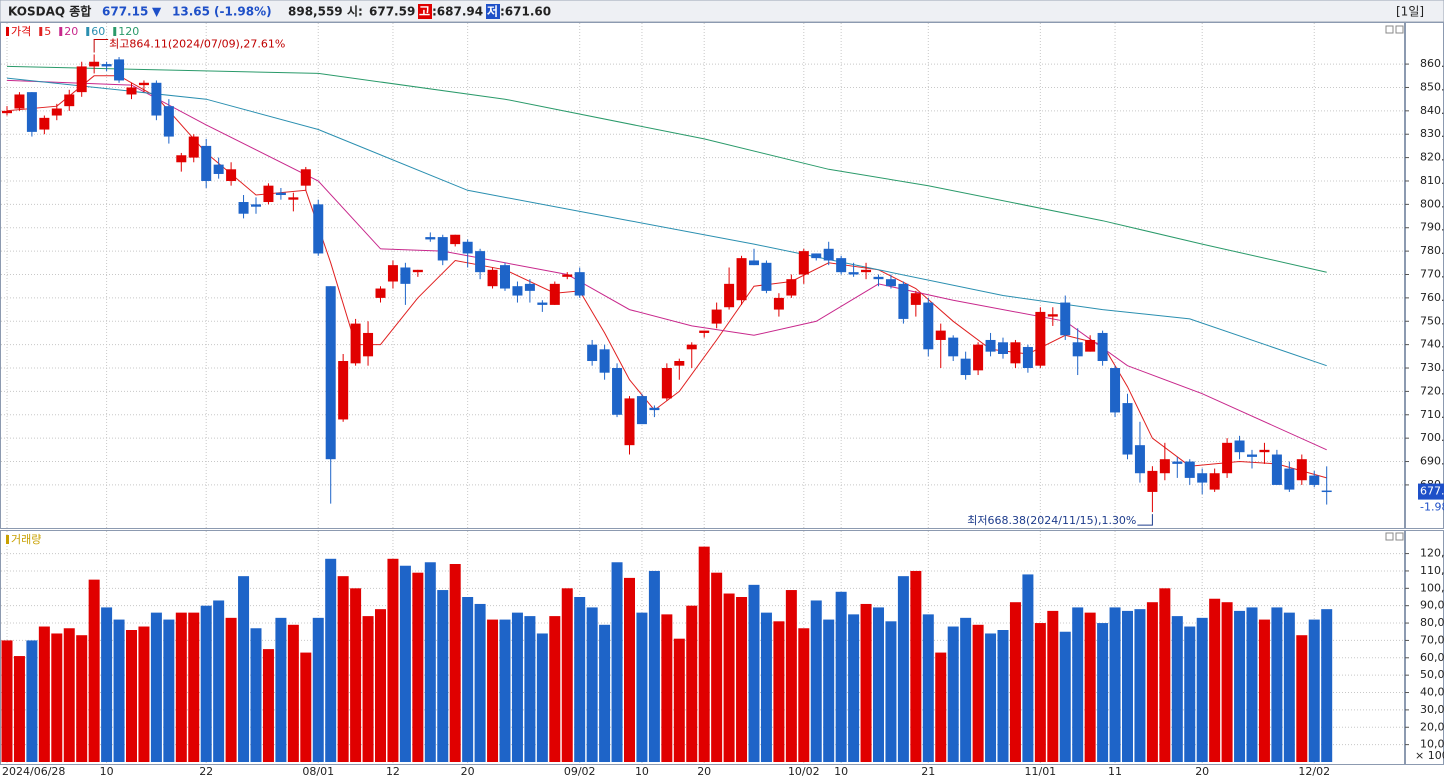  Describe the element at coordinates (197, 43) in the screenshot. I see `high-annotation: 최고864.11(2024/07/09),27.61%` at that location.